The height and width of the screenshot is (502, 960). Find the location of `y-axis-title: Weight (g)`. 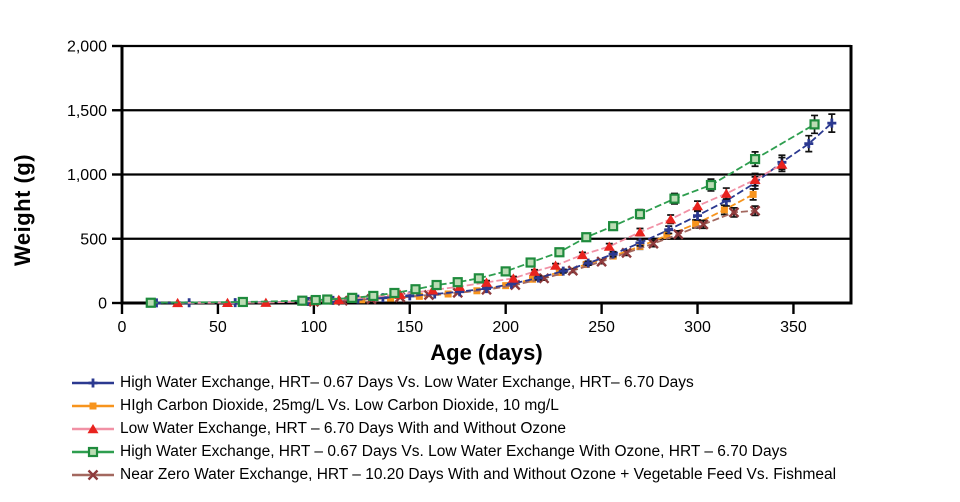

y-axis-title: Weight (g) is located at coordinates (22, 210).